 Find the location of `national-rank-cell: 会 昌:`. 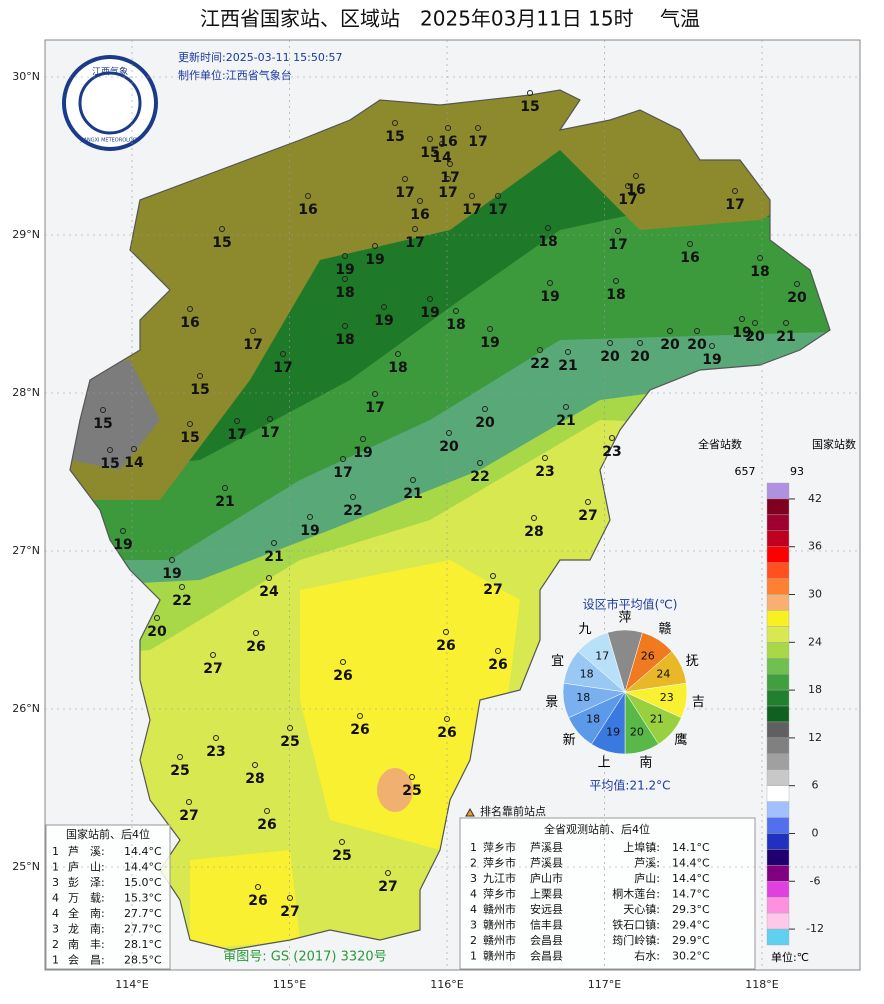

national-rank-cell: 会 昌: is located at coordinates (86, 960).